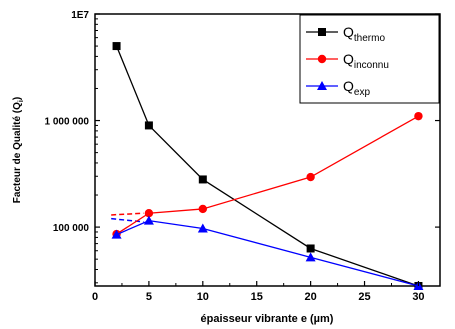 The height and width of the screenshot is (329, 455). What do you see at coordinates (67, 122) in the screenshot?
I see `y-tick-label: 1 000 000` at bounding box center [67, 122].